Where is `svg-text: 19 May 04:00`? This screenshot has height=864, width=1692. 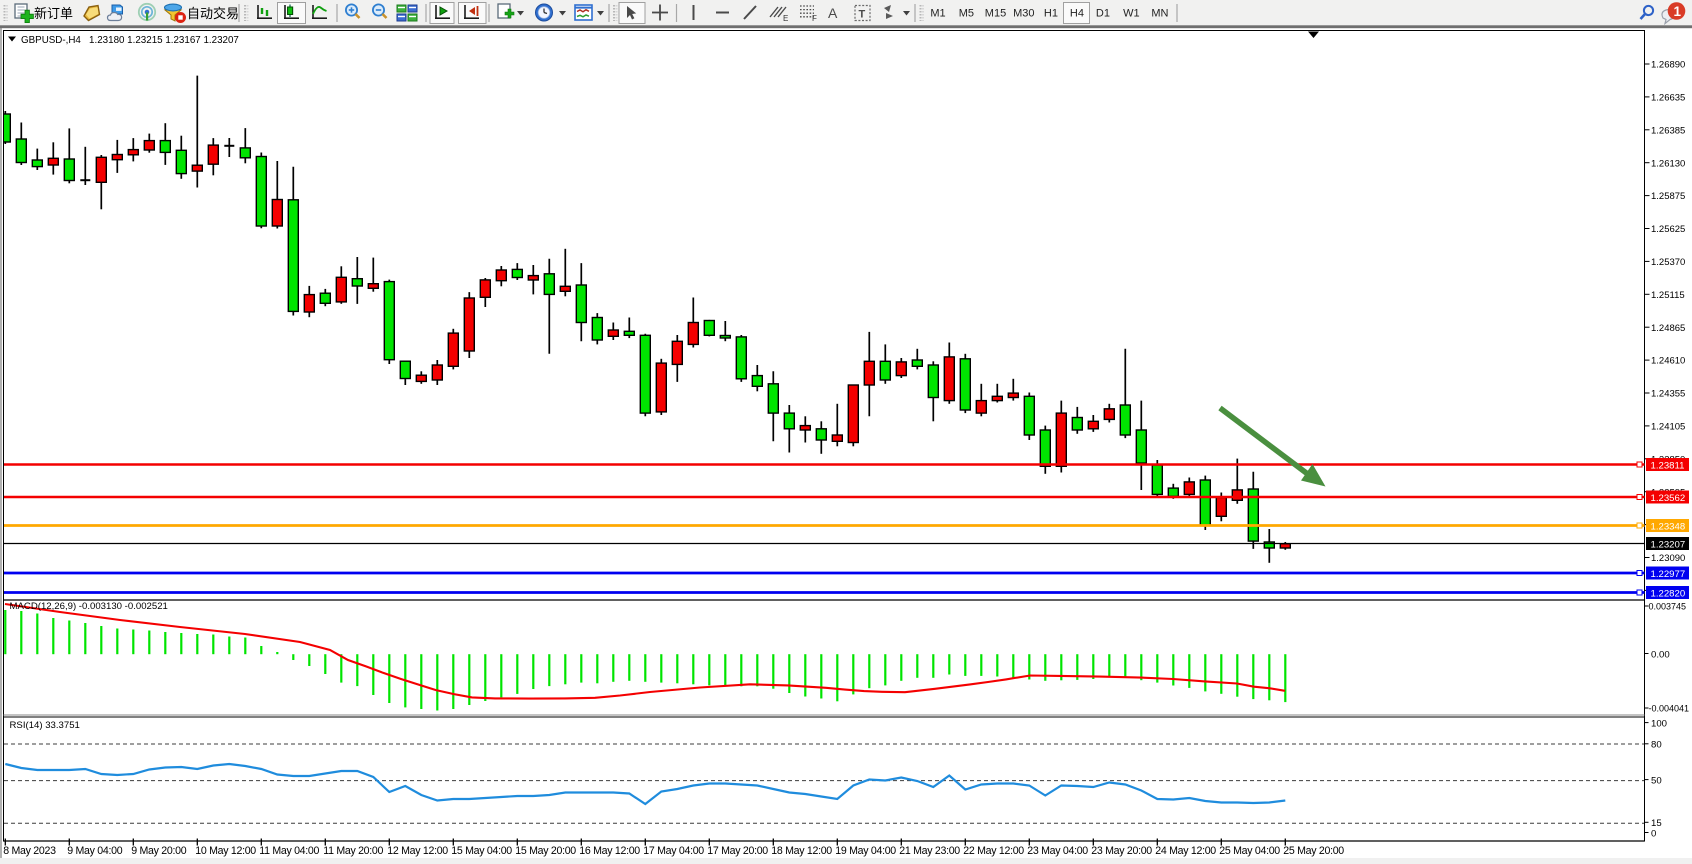
svg-text: 19 May 04:00 is located at coordinates (865, 851).